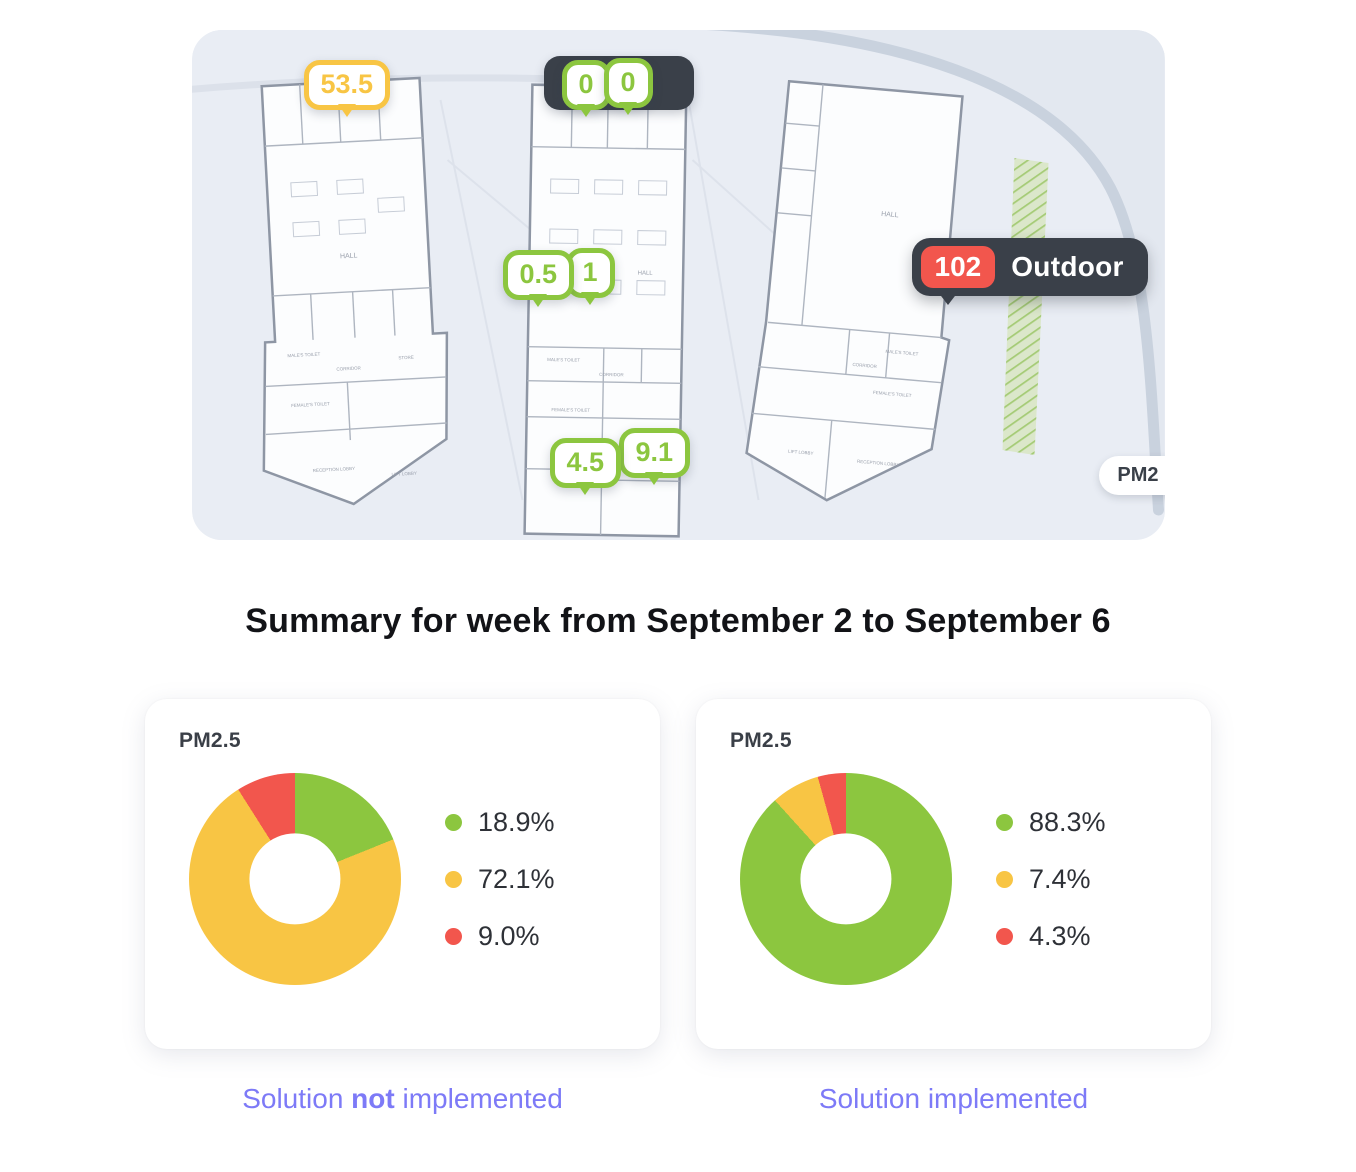  I want to click on legend: 88.3% 7.4% 4.3%, so click(1051, 879).